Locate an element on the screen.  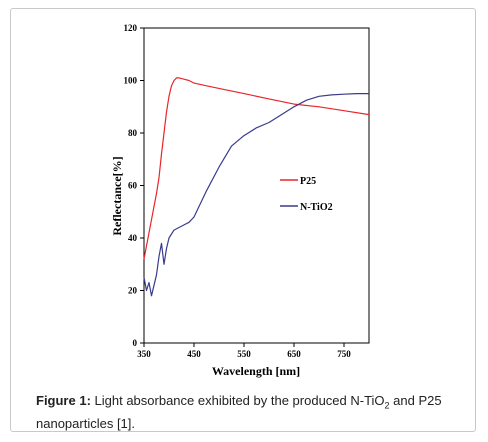
legend-label-1: N-TiO2 is located at coordinates (316, 207).